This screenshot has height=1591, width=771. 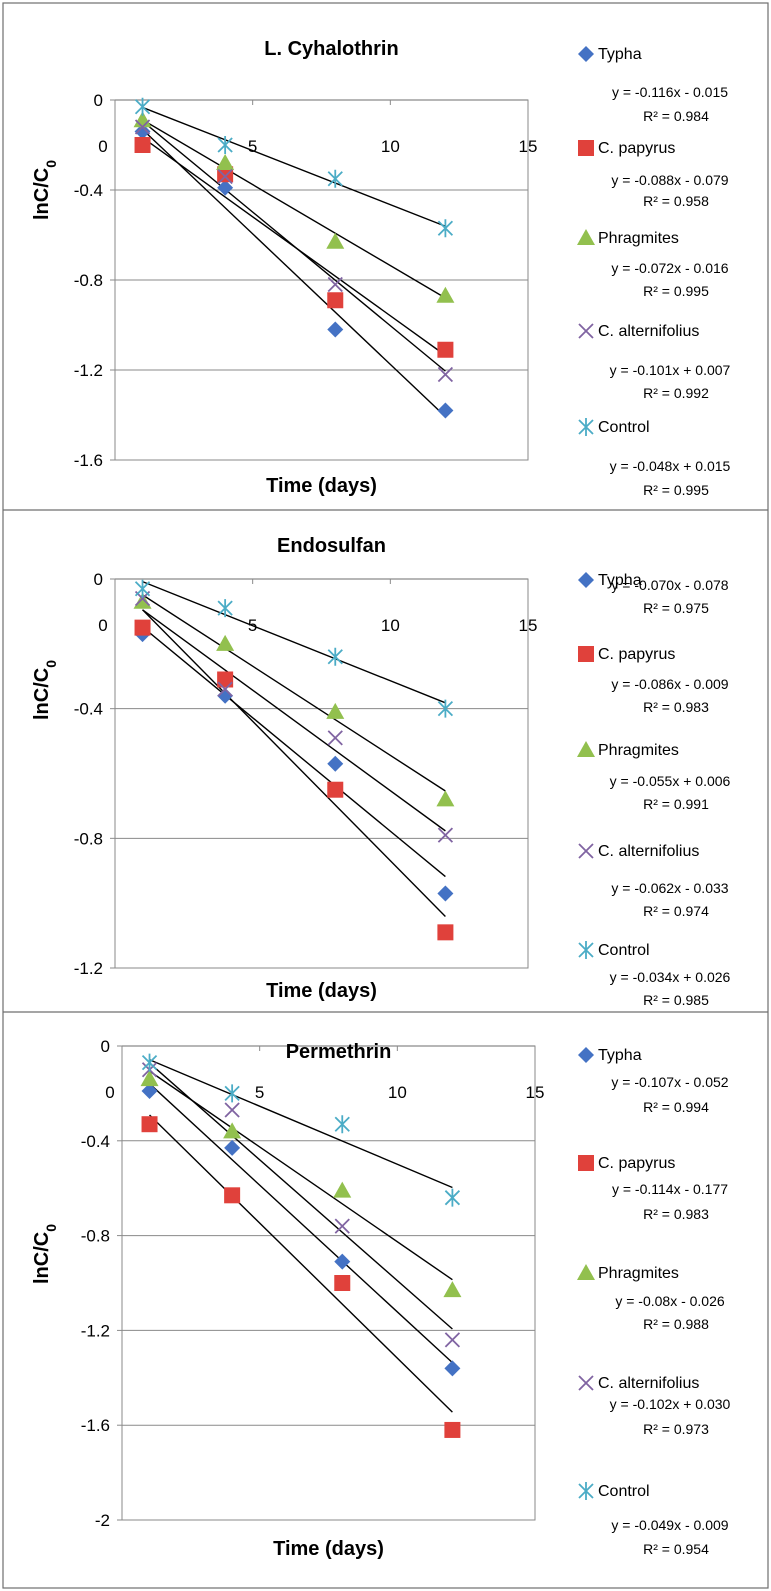 What do you see at coordinates (620, 1055) in the screenshot?
I see `legend-label: Typha` at bounding box center [620, 1055].